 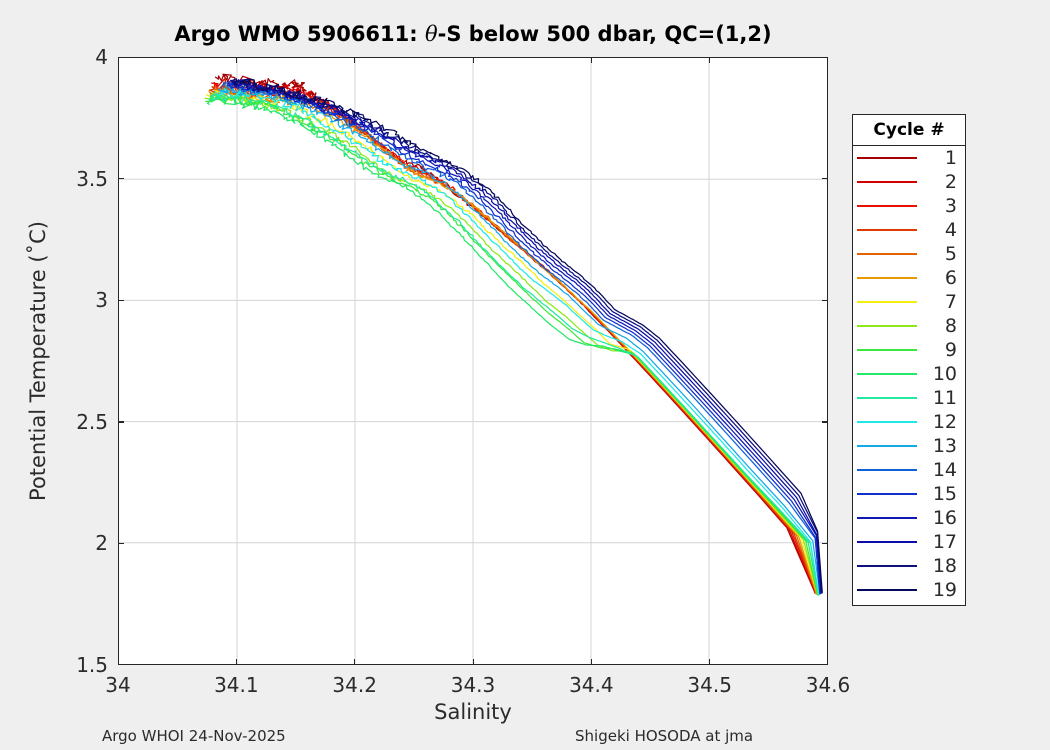 What do you see at coordinates (950, 157) in the screenshot?
I see `legend-item-label: 1` at bounding box center [950, 157].